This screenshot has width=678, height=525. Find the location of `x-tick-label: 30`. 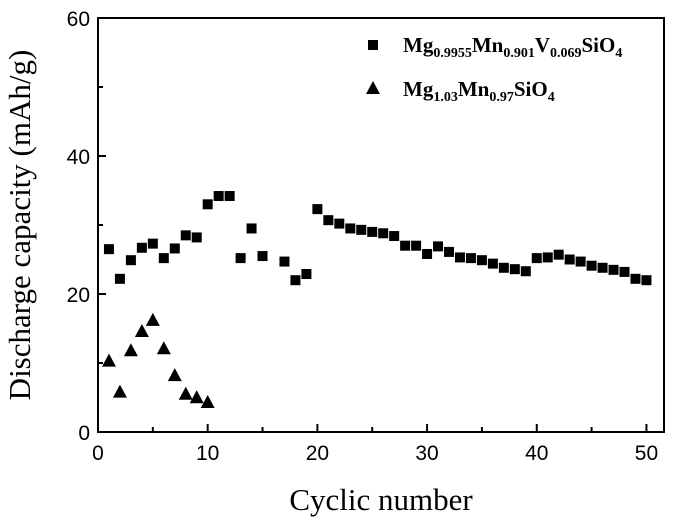

x-tick-label: 30 is located at coordinates (426, 453).